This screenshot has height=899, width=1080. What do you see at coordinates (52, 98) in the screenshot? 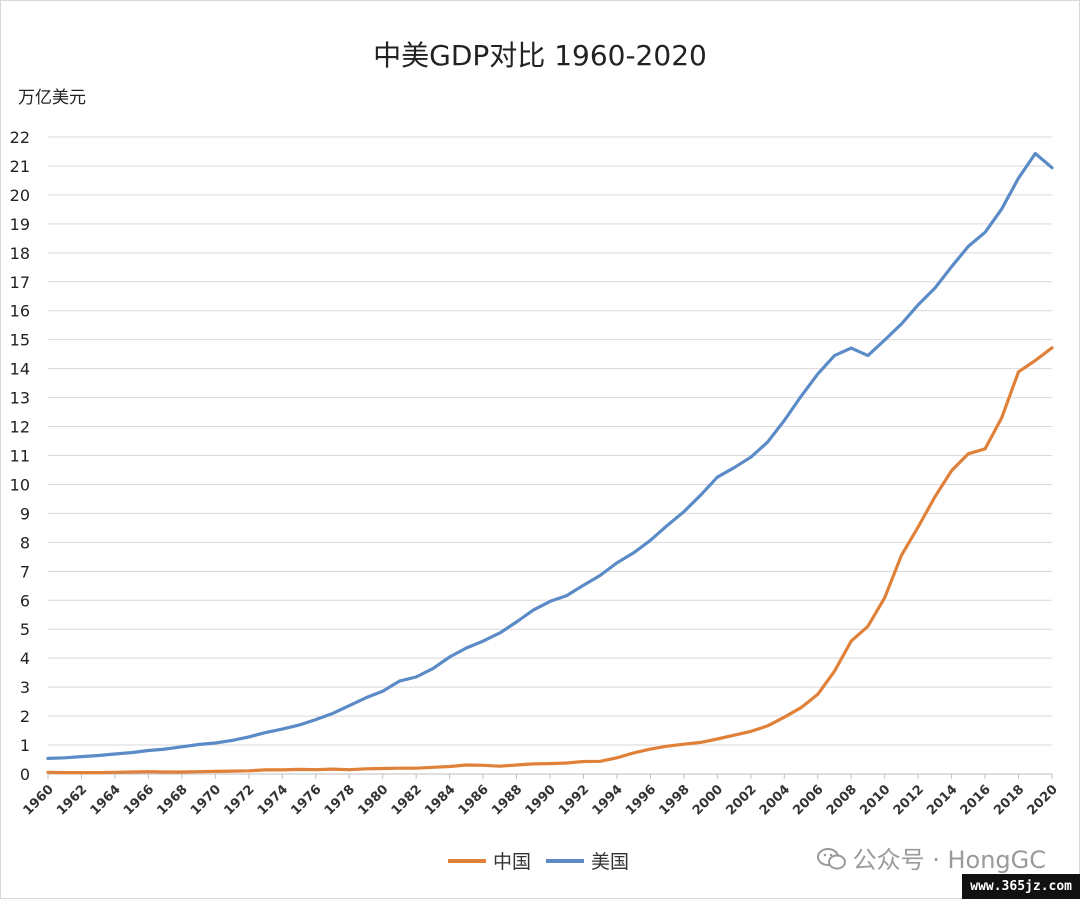
I see `y-axis-unit-label: 万亿美元` at bounding box center [52, 98].